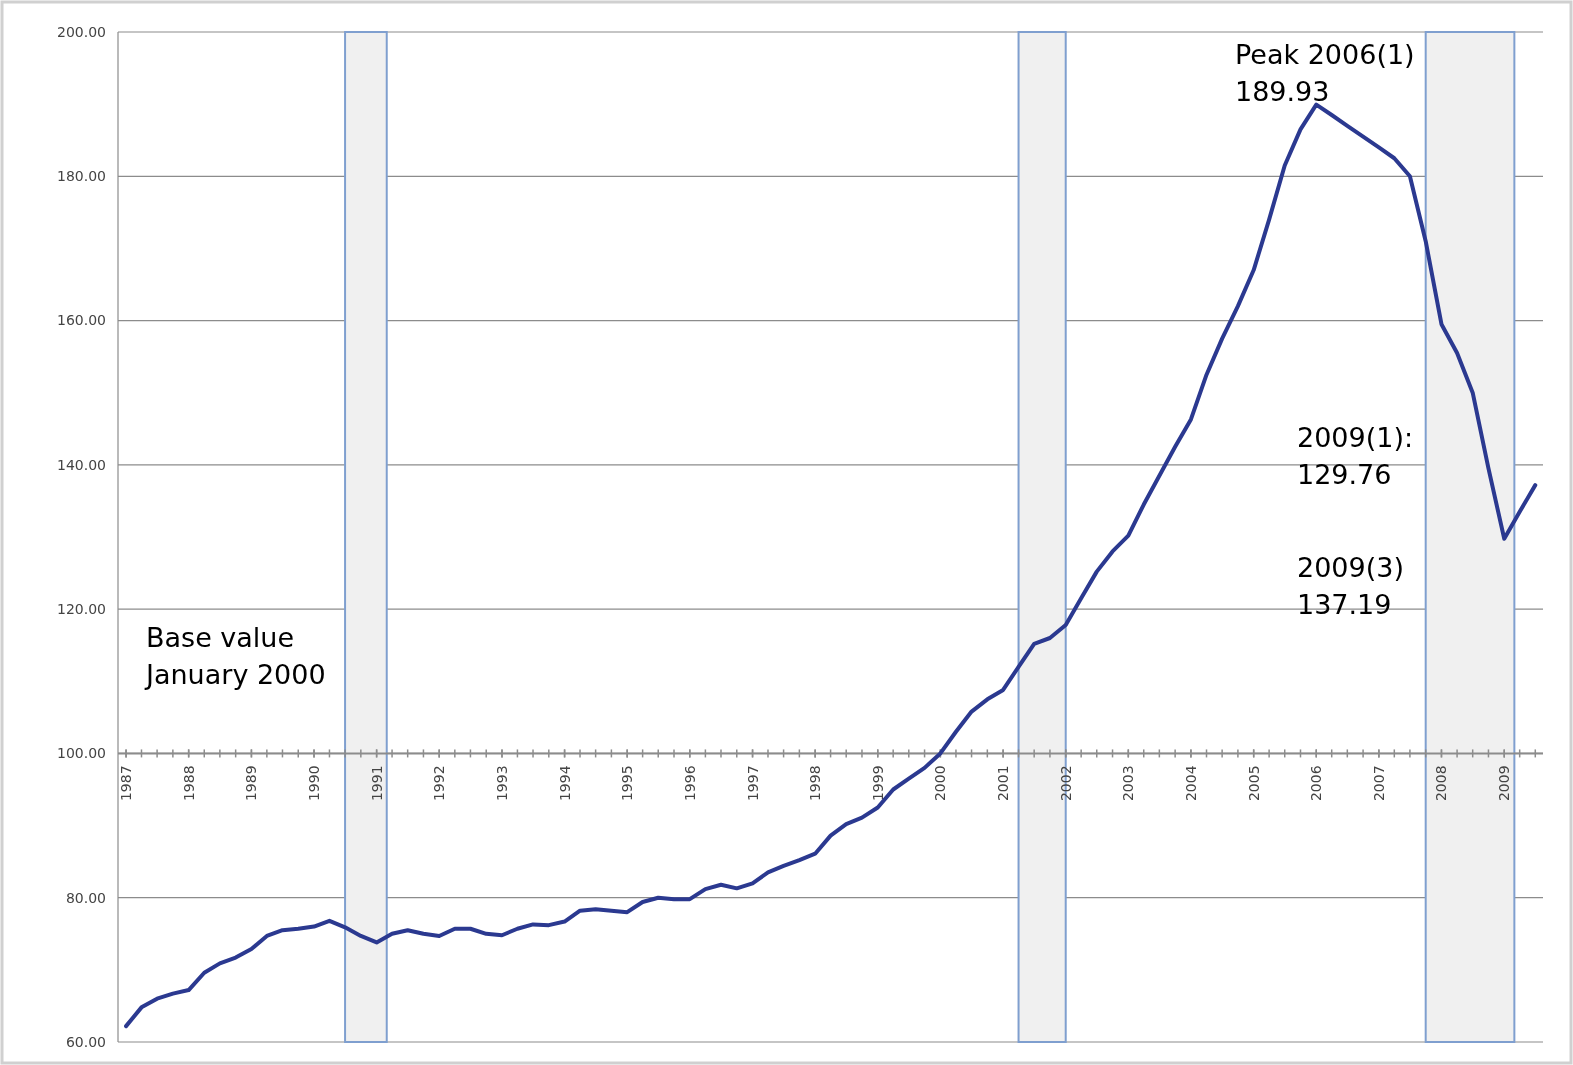 Image resolution: width=1573 pixels, height=1065 pixels. What do you see at coordinates (1003, 783) in the screenshot?
I see `x-tick-label: 2001` at bounding box center [1003, 783].